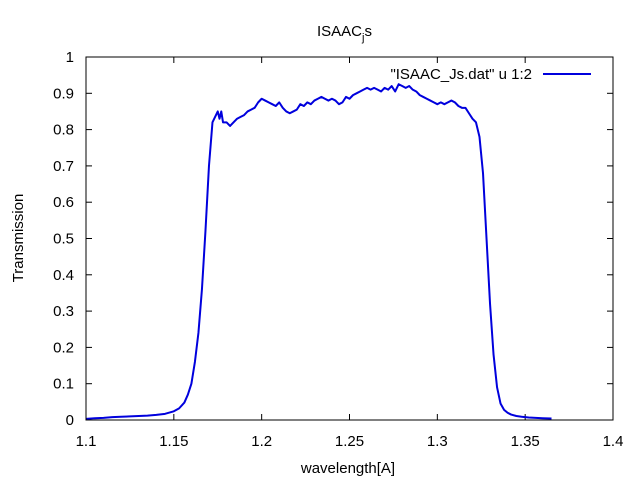 This screenshot has width=640, height=480. I want to click on y-axis-label: Transmission, so click(18, 238).